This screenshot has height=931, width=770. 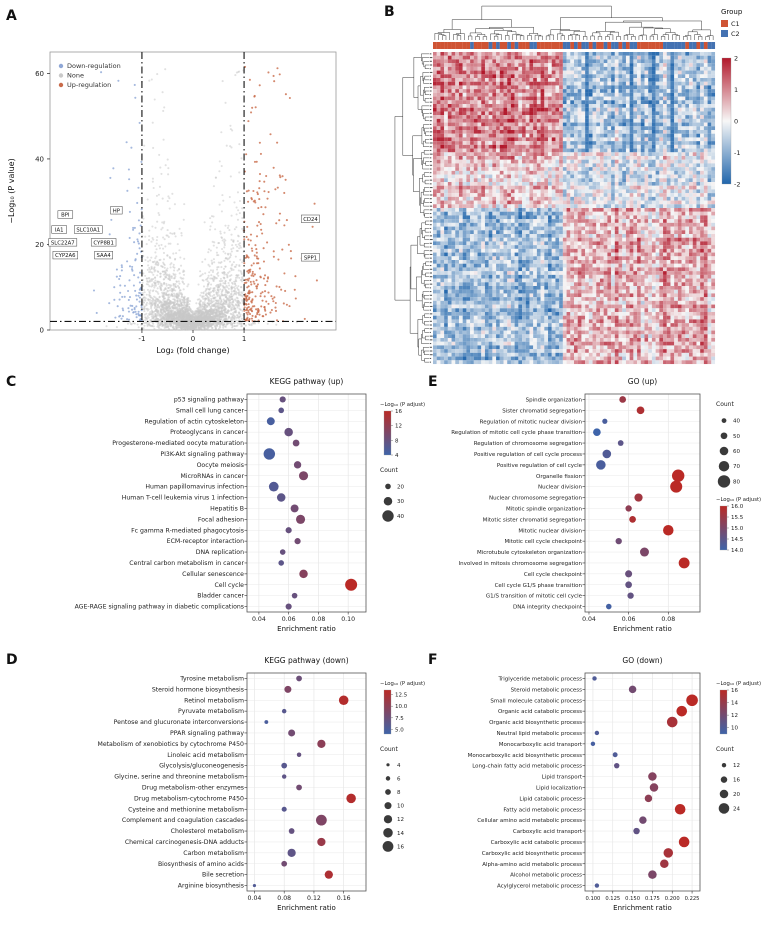 I want to click on svg-text: BPI, so click(x=65, y=216).